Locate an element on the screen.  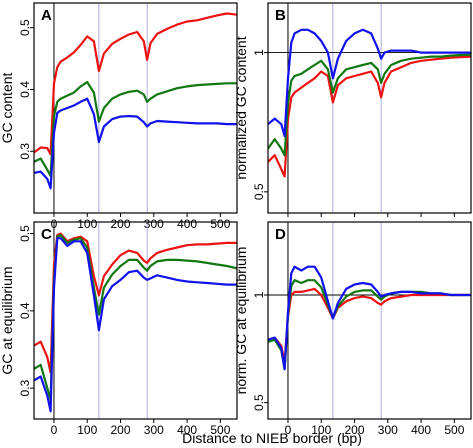
panel-letter: B is located at coordinates (280, 15).